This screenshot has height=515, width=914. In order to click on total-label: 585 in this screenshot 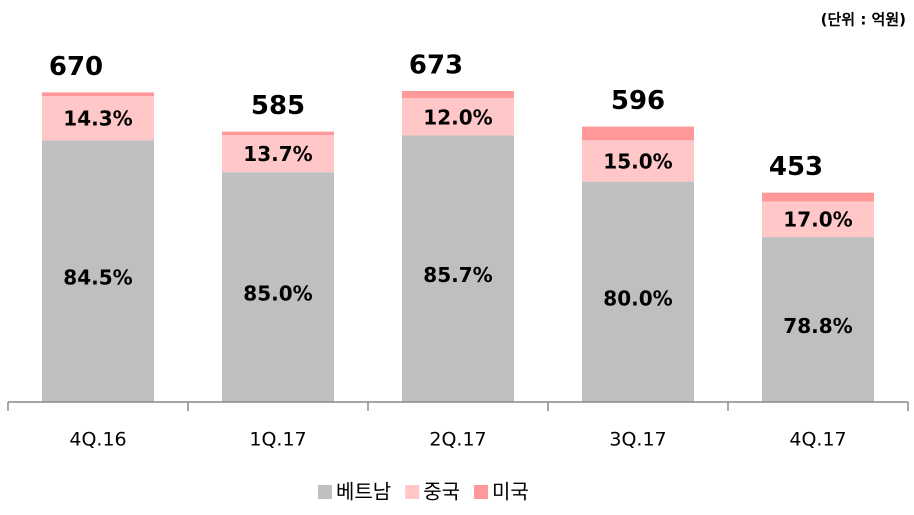, I will do `click(278, 106)`.